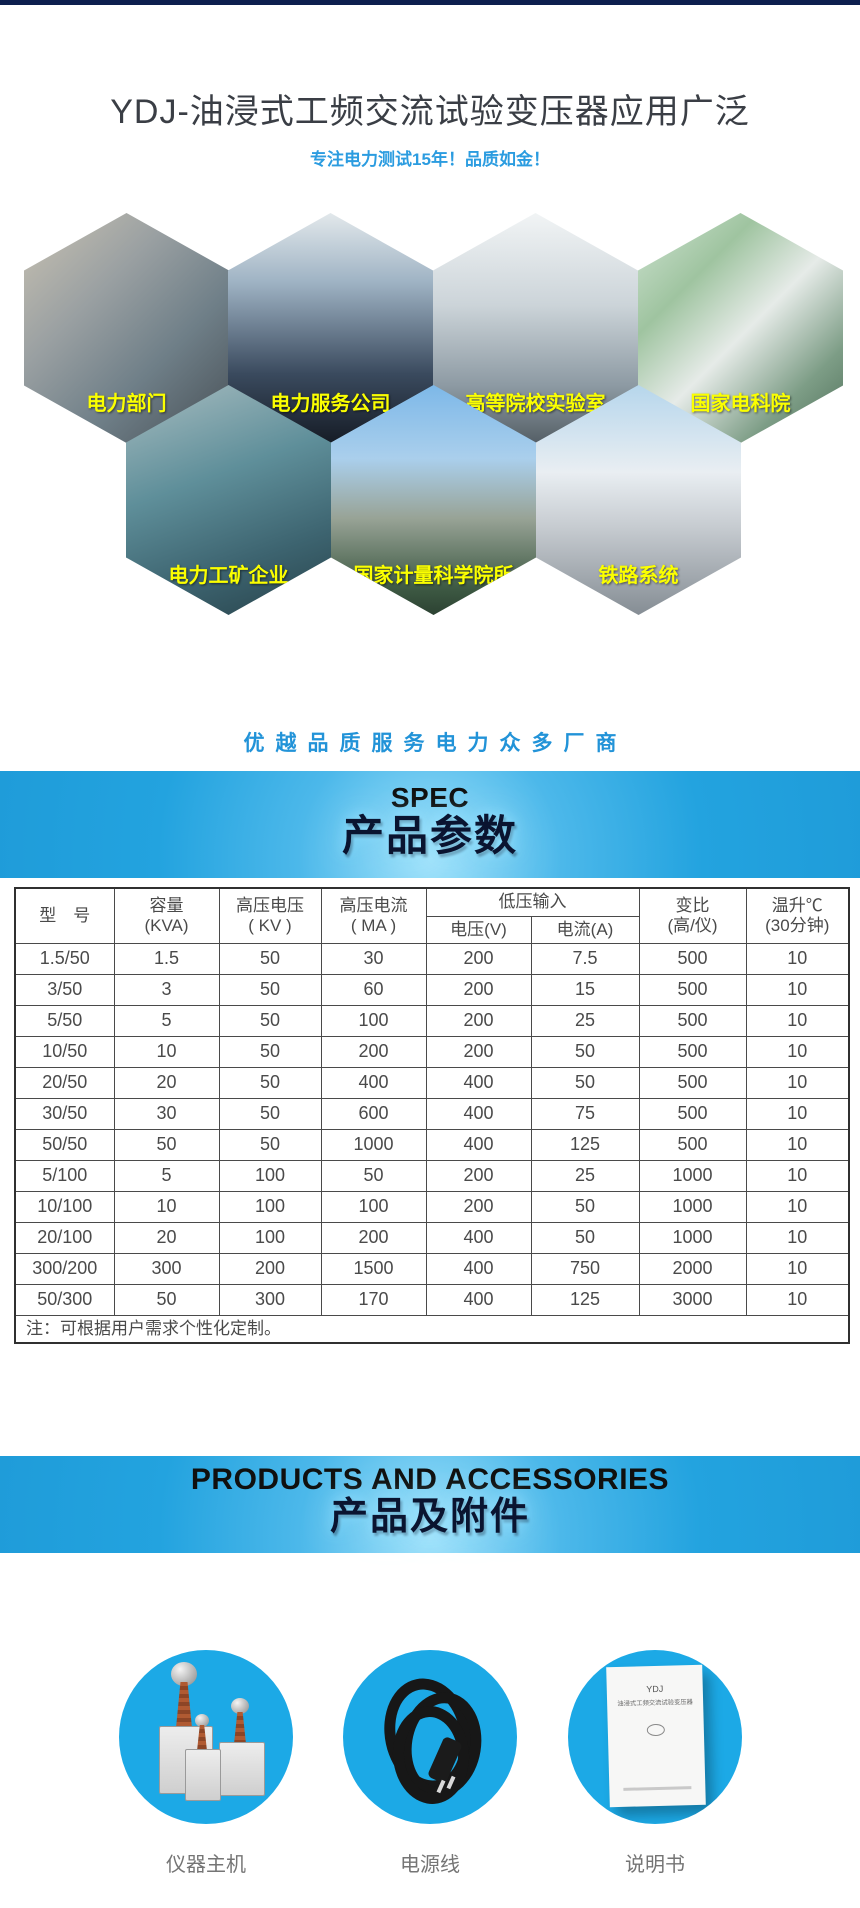  I want to click on table-row: 1.5/50 1.5 50 30 200 7.5 500 10, so click(432, 958).